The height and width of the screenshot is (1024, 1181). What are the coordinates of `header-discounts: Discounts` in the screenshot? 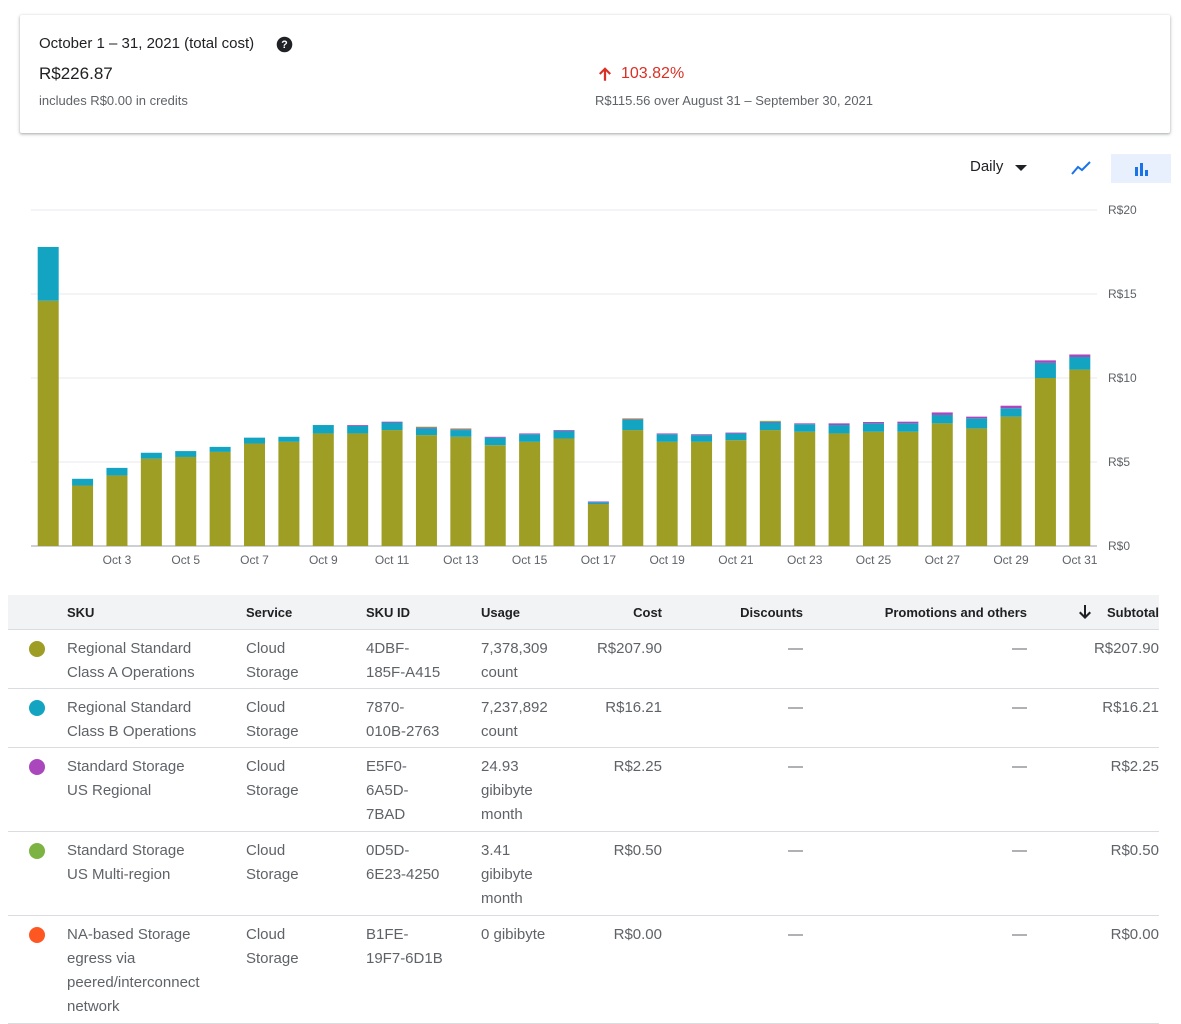 It's located at (771, 612).